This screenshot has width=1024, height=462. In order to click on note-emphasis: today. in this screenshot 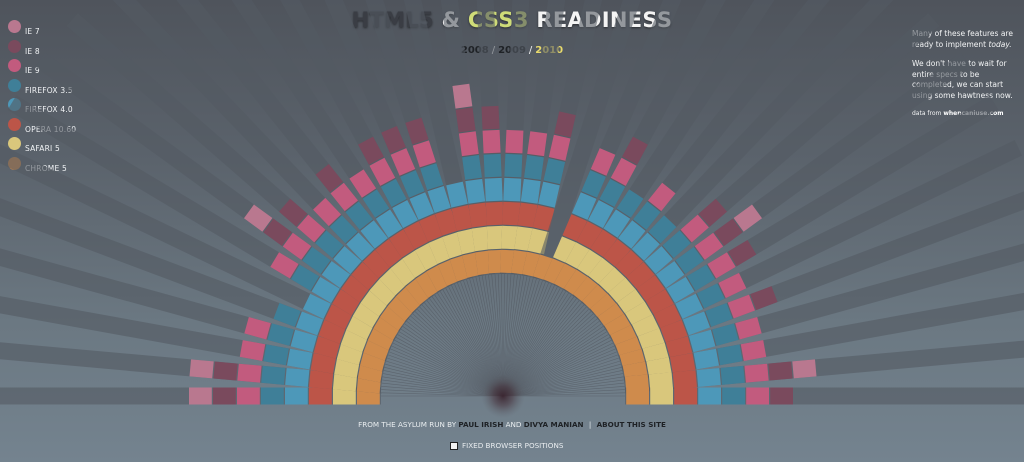, I will do `click(1000, 44)`.